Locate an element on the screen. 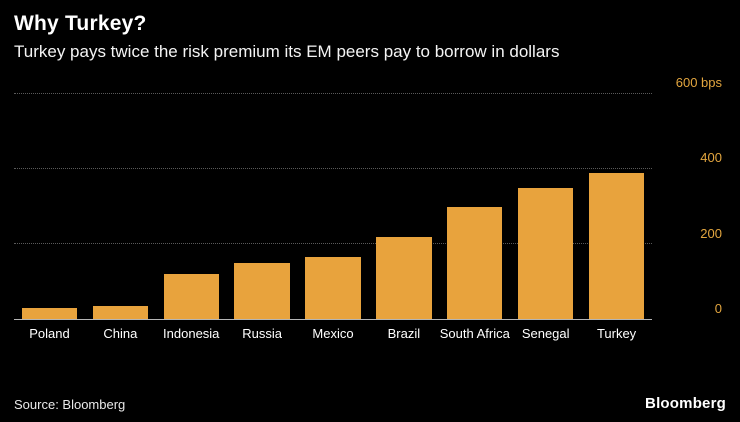 The image size is (740, 422). y-tick-label: 0 is located at coordinates (718, 308).